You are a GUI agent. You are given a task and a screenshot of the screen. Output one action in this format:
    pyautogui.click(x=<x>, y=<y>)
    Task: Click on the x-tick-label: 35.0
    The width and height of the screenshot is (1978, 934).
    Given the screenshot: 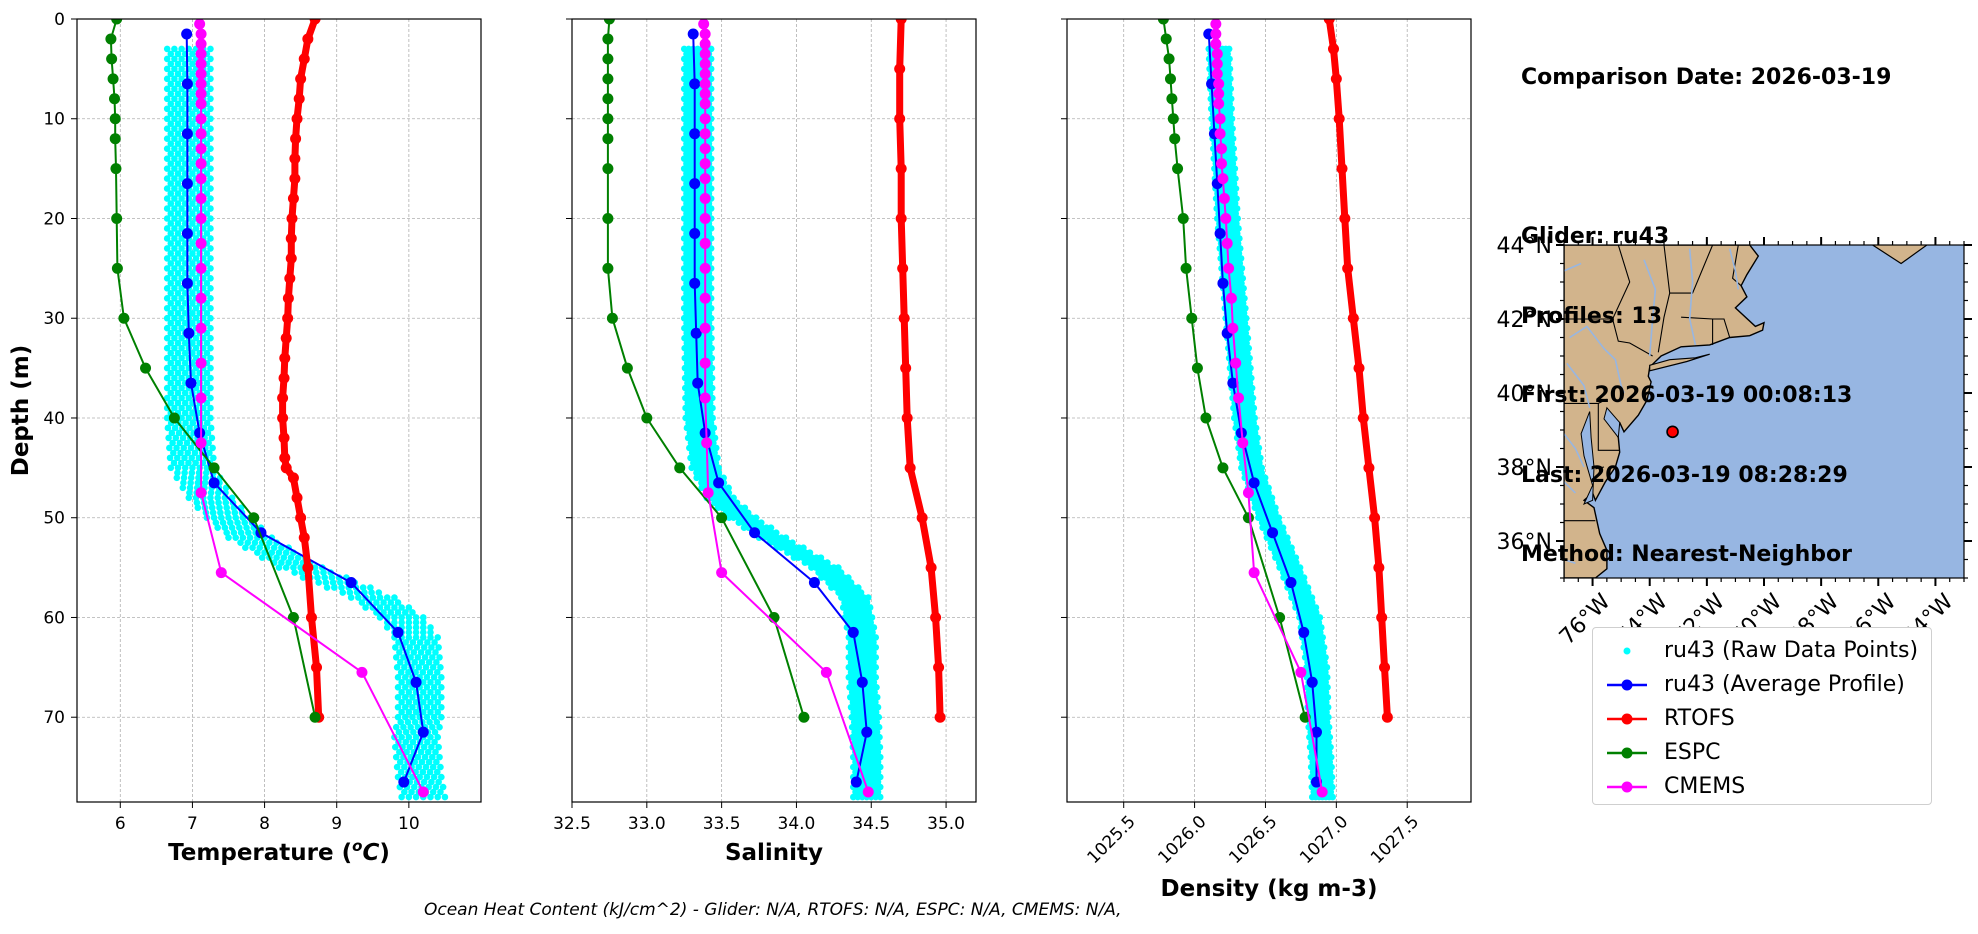 What is the action you would take?
    pyautogui.click(x=946, y=824)
    